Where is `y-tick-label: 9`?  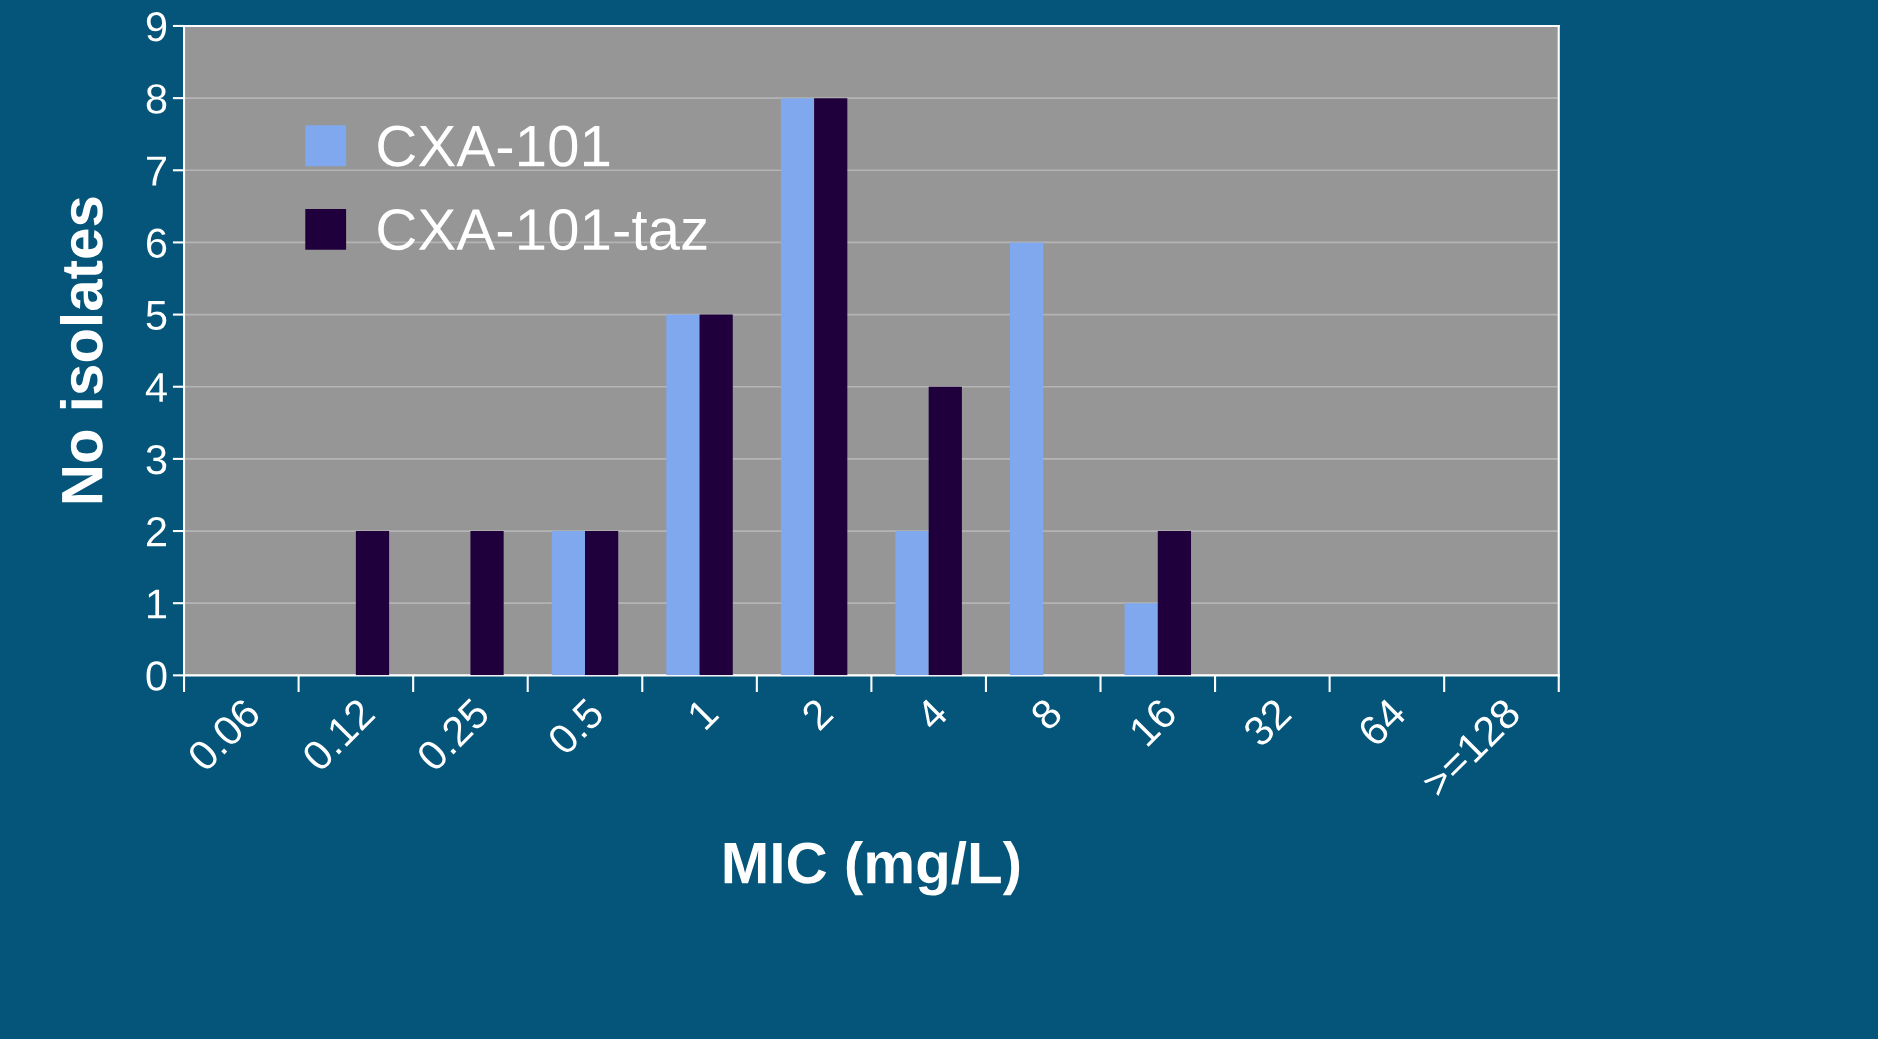 y-tick-label: 9 is located at coordinates (156, 26).